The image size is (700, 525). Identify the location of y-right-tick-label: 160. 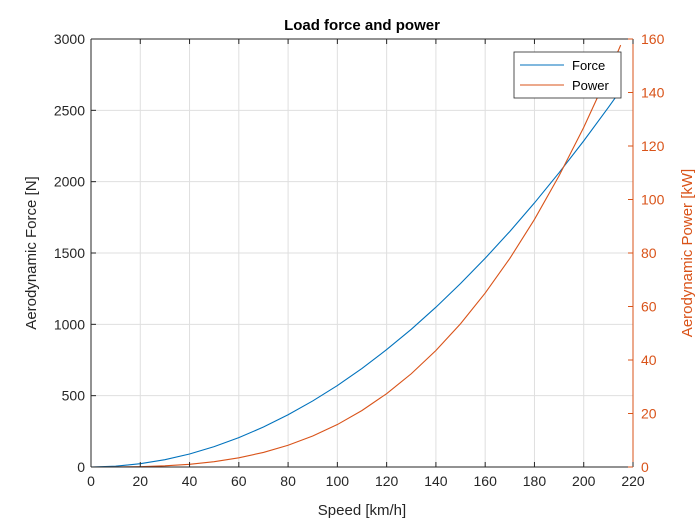
(653, 39).